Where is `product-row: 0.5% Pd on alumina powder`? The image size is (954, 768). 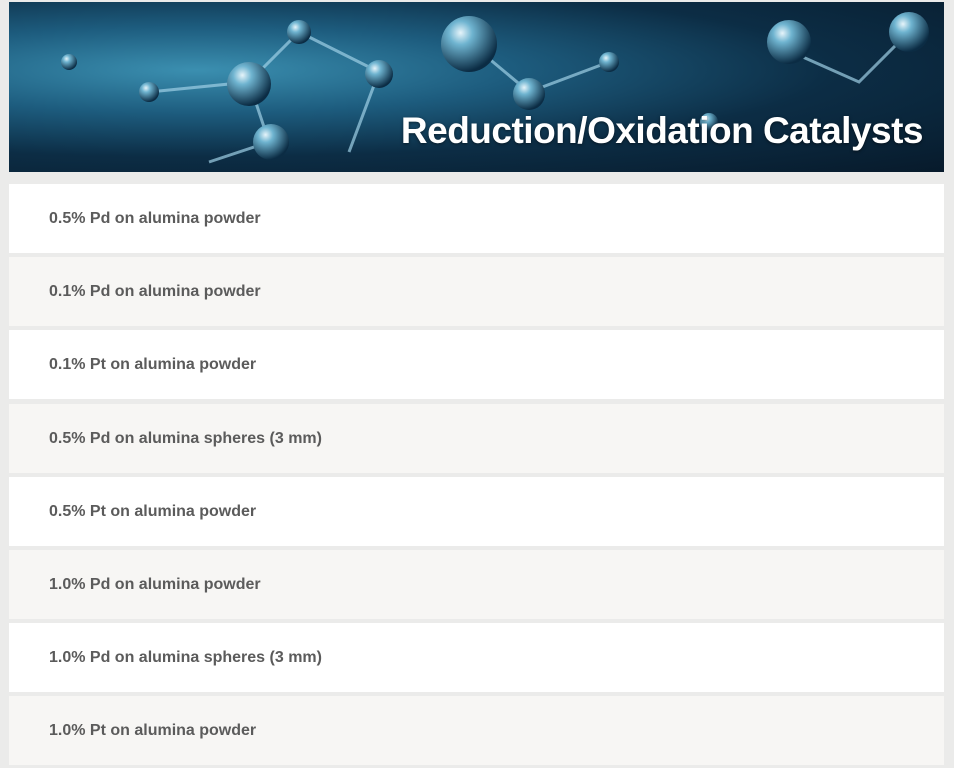
product-row: 0.5% Pd on alumina powder is located at coordinates (476, 218).